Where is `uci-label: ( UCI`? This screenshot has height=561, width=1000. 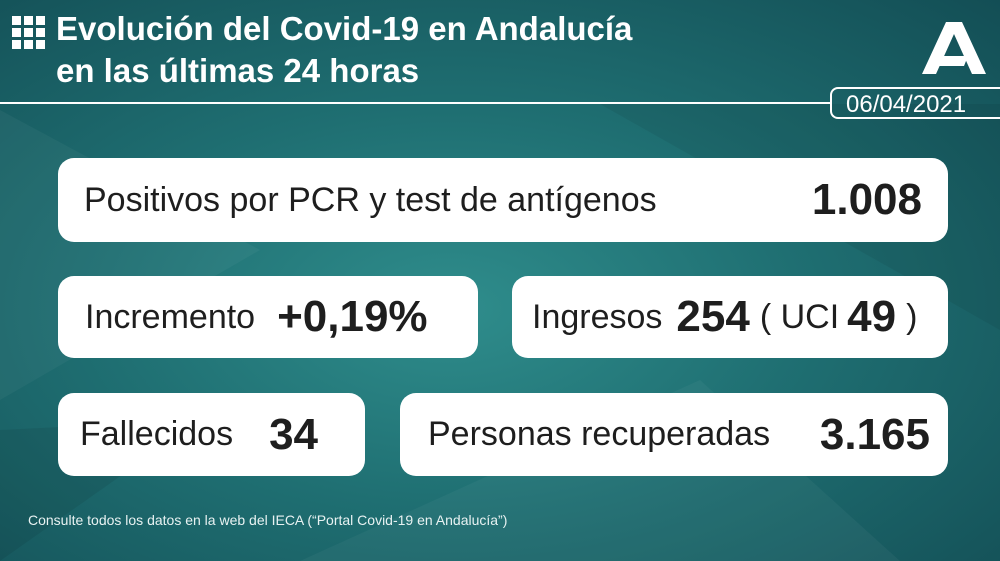 uci-label: ( UCI is located at coordinates (799, 316).